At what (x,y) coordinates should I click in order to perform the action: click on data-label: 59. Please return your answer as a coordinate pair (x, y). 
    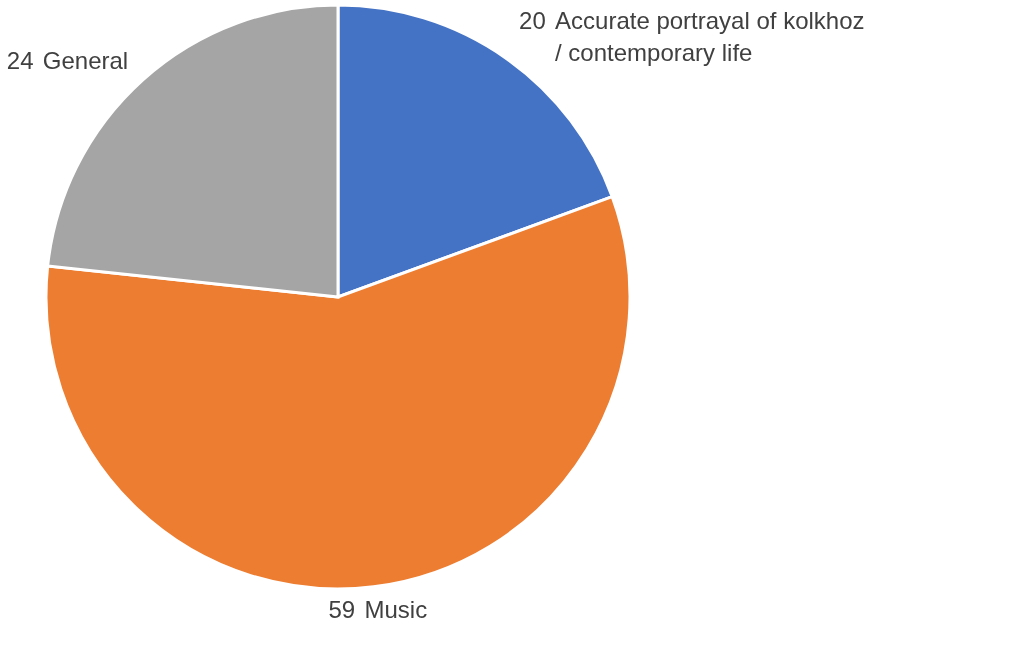
    Looking at the image, I should click on (342, 609).